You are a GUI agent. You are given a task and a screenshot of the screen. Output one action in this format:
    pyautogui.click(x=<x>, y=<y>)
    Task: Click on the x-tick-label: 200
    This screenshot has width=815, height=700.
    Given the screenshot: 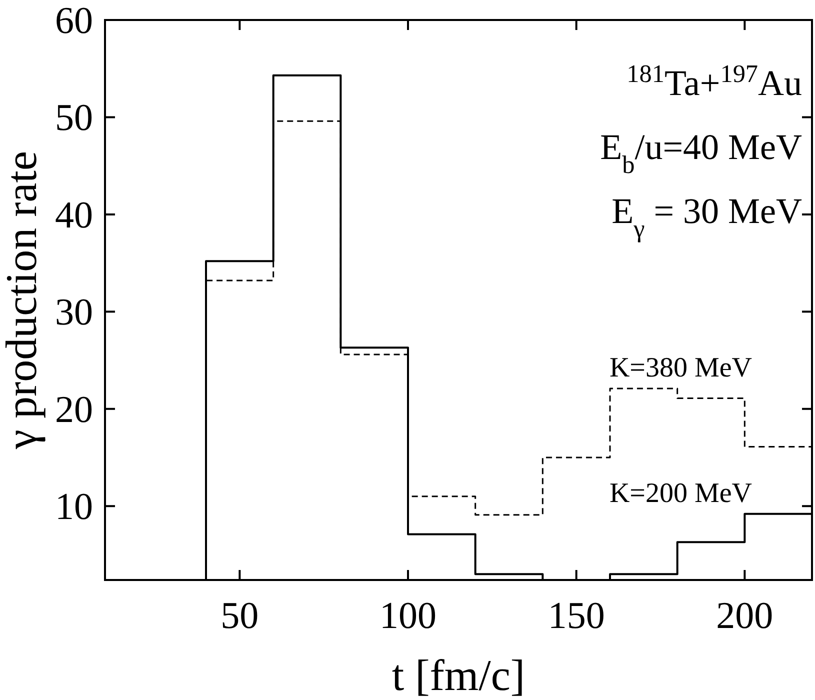 What is the action you would take?
    pyautogui.click(x=745, y=616)
    